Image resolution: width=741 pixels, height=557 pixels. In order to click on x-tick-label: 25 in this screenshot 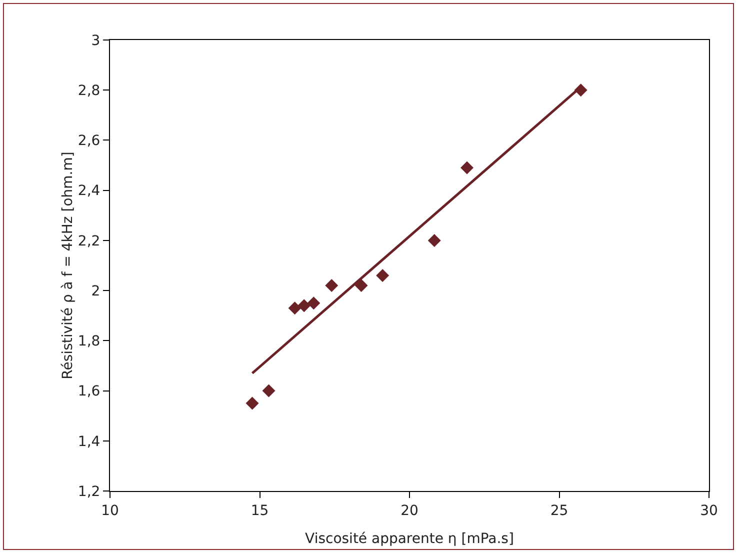, I will do `click(559, 510)`.